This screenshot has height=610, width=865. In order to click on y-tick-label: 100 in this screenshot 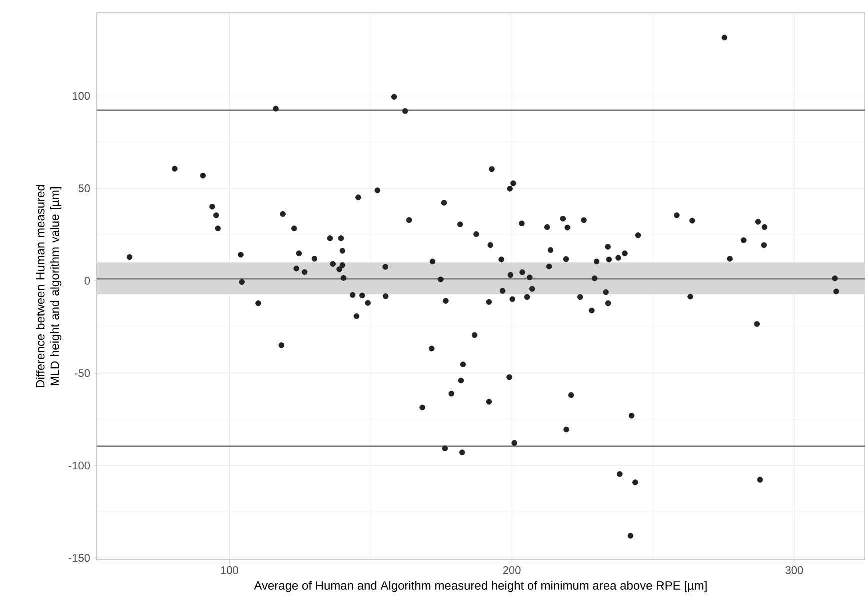, I will do `click(81, 96)`.